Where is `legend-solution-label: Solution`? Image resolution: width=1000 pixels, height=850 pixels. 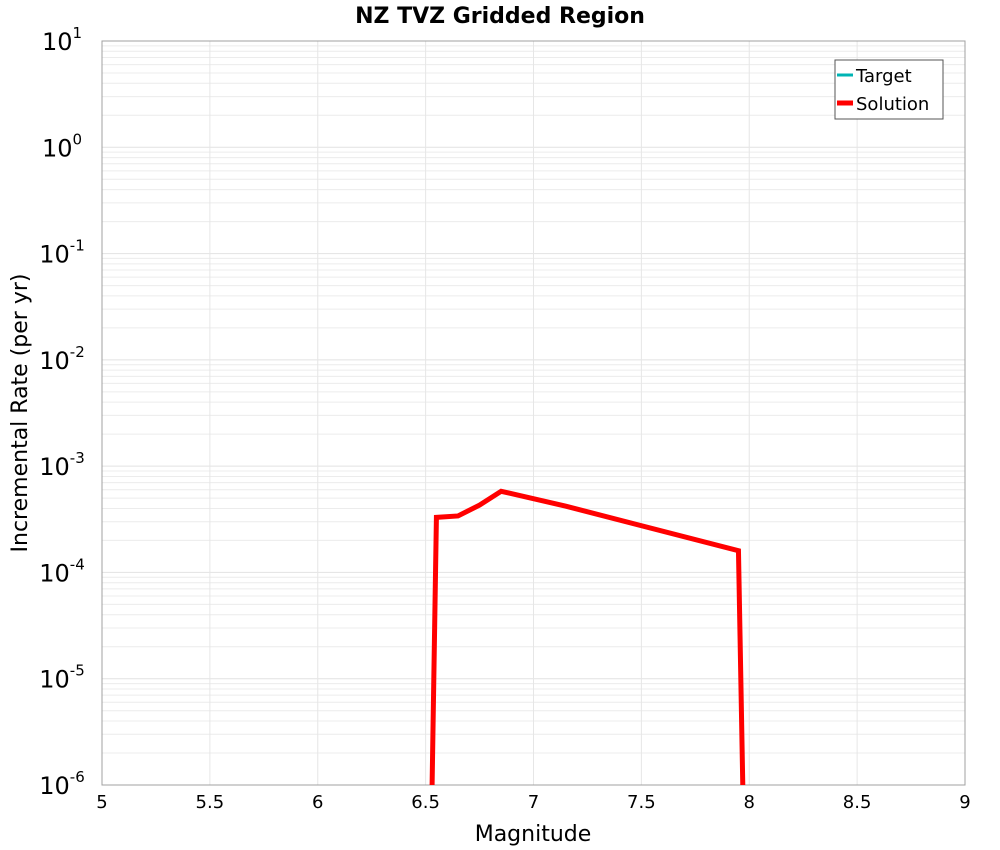 legend-solution-label: Solution is located at coordinates (892, 104).